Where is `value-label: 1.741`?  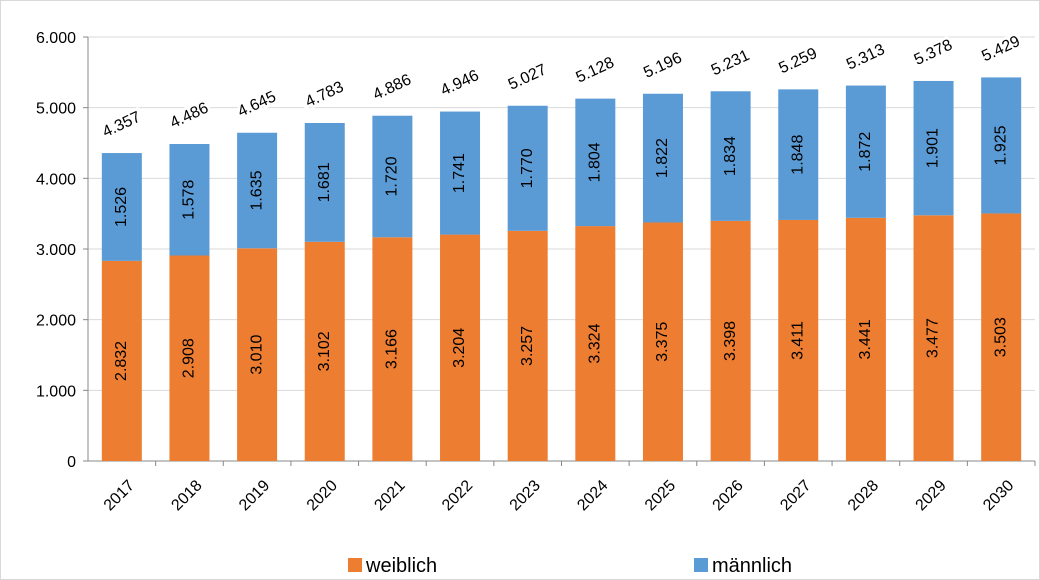 value-label: 1.741 is located at coordinates (459, 173).